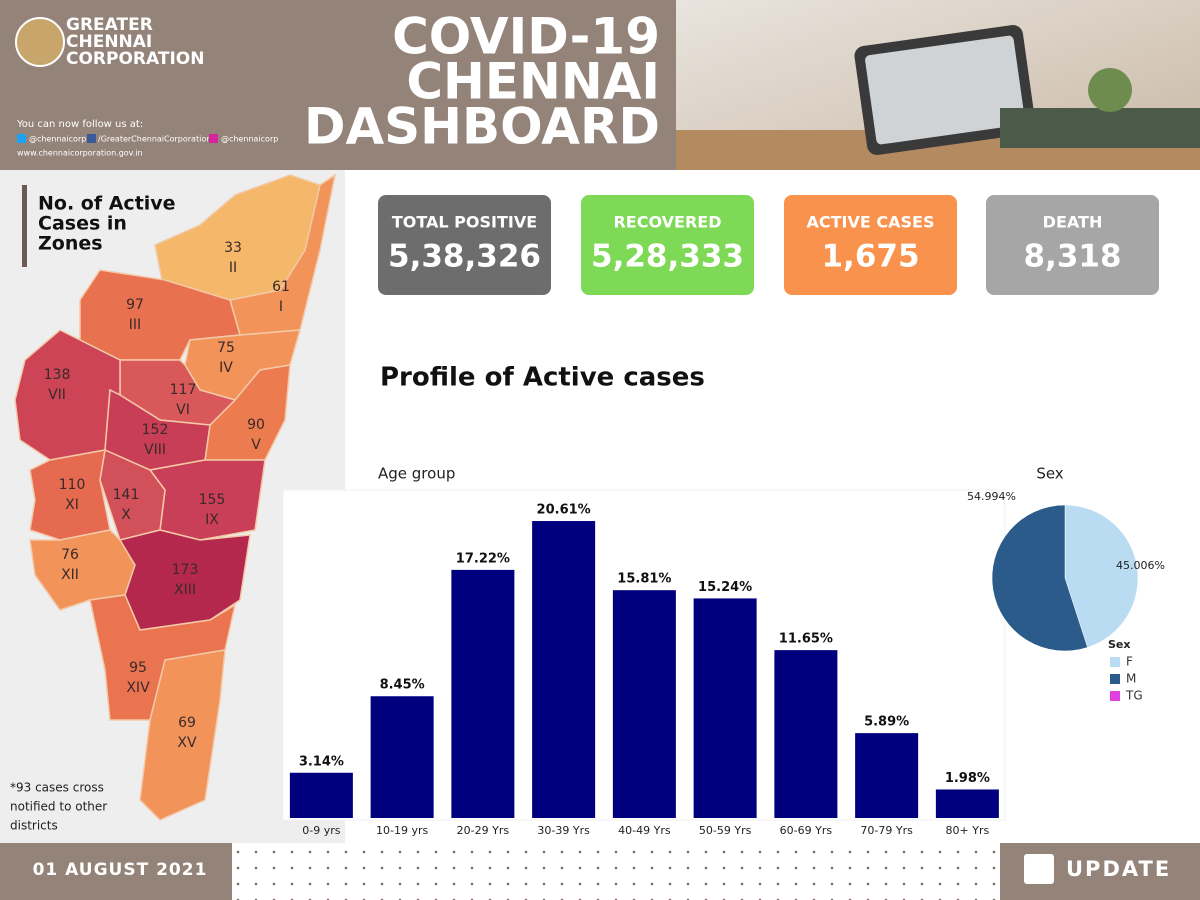 The image size is (1200, 900). I want to click on follow-text: You can now follow us at:, so click(79, 124).